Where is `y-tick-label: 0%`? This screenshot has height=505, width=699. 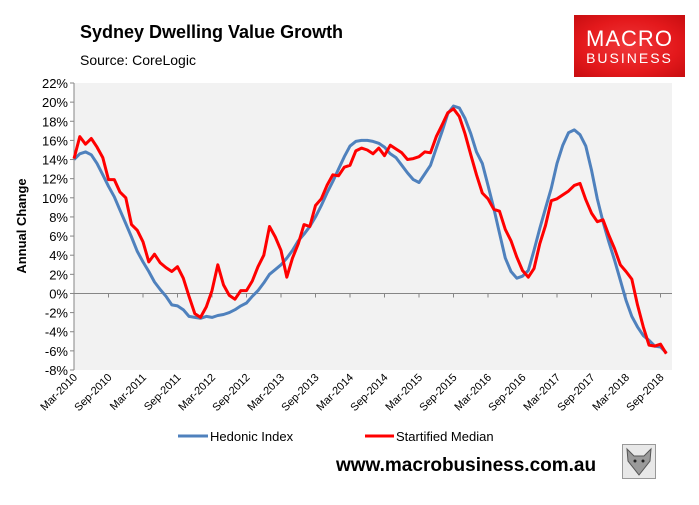
y-tick-label: 0% is located at coordinates (58, 293).